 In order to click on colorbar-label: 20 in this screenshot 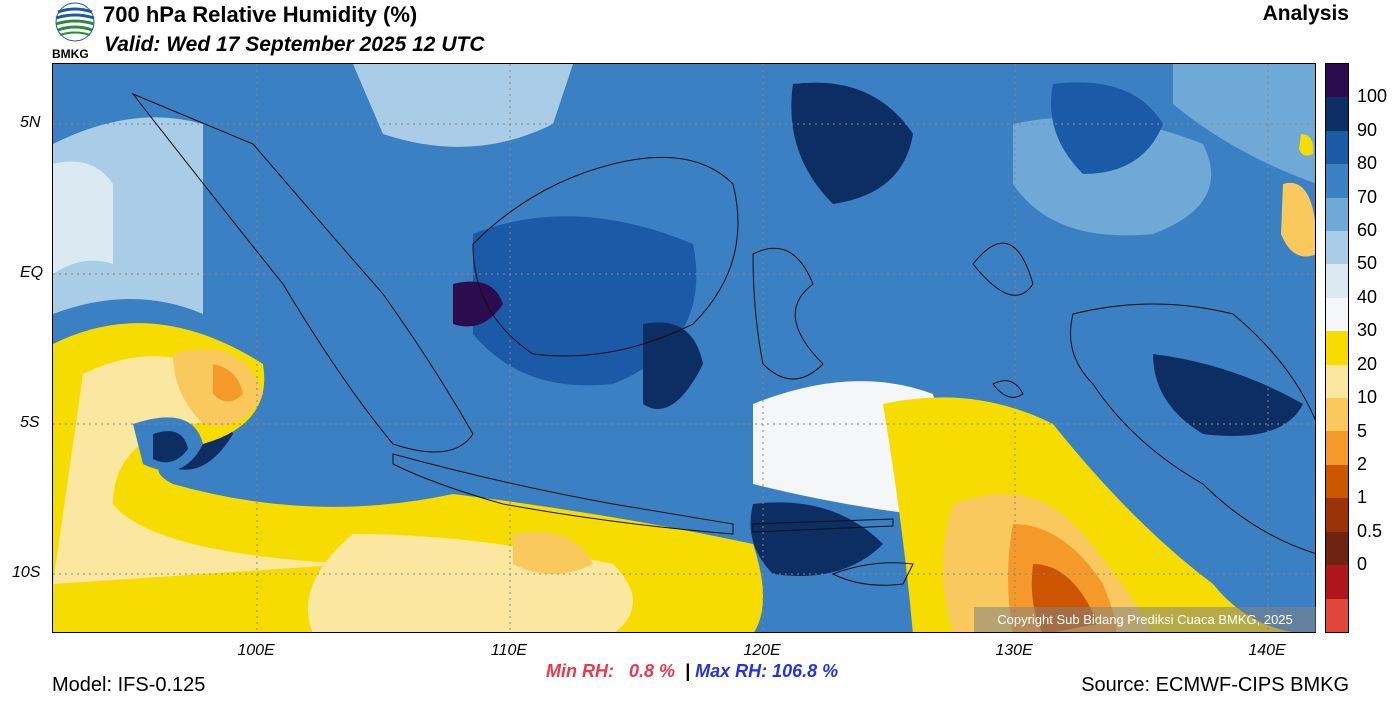, I will do `click(1367, 363)`.